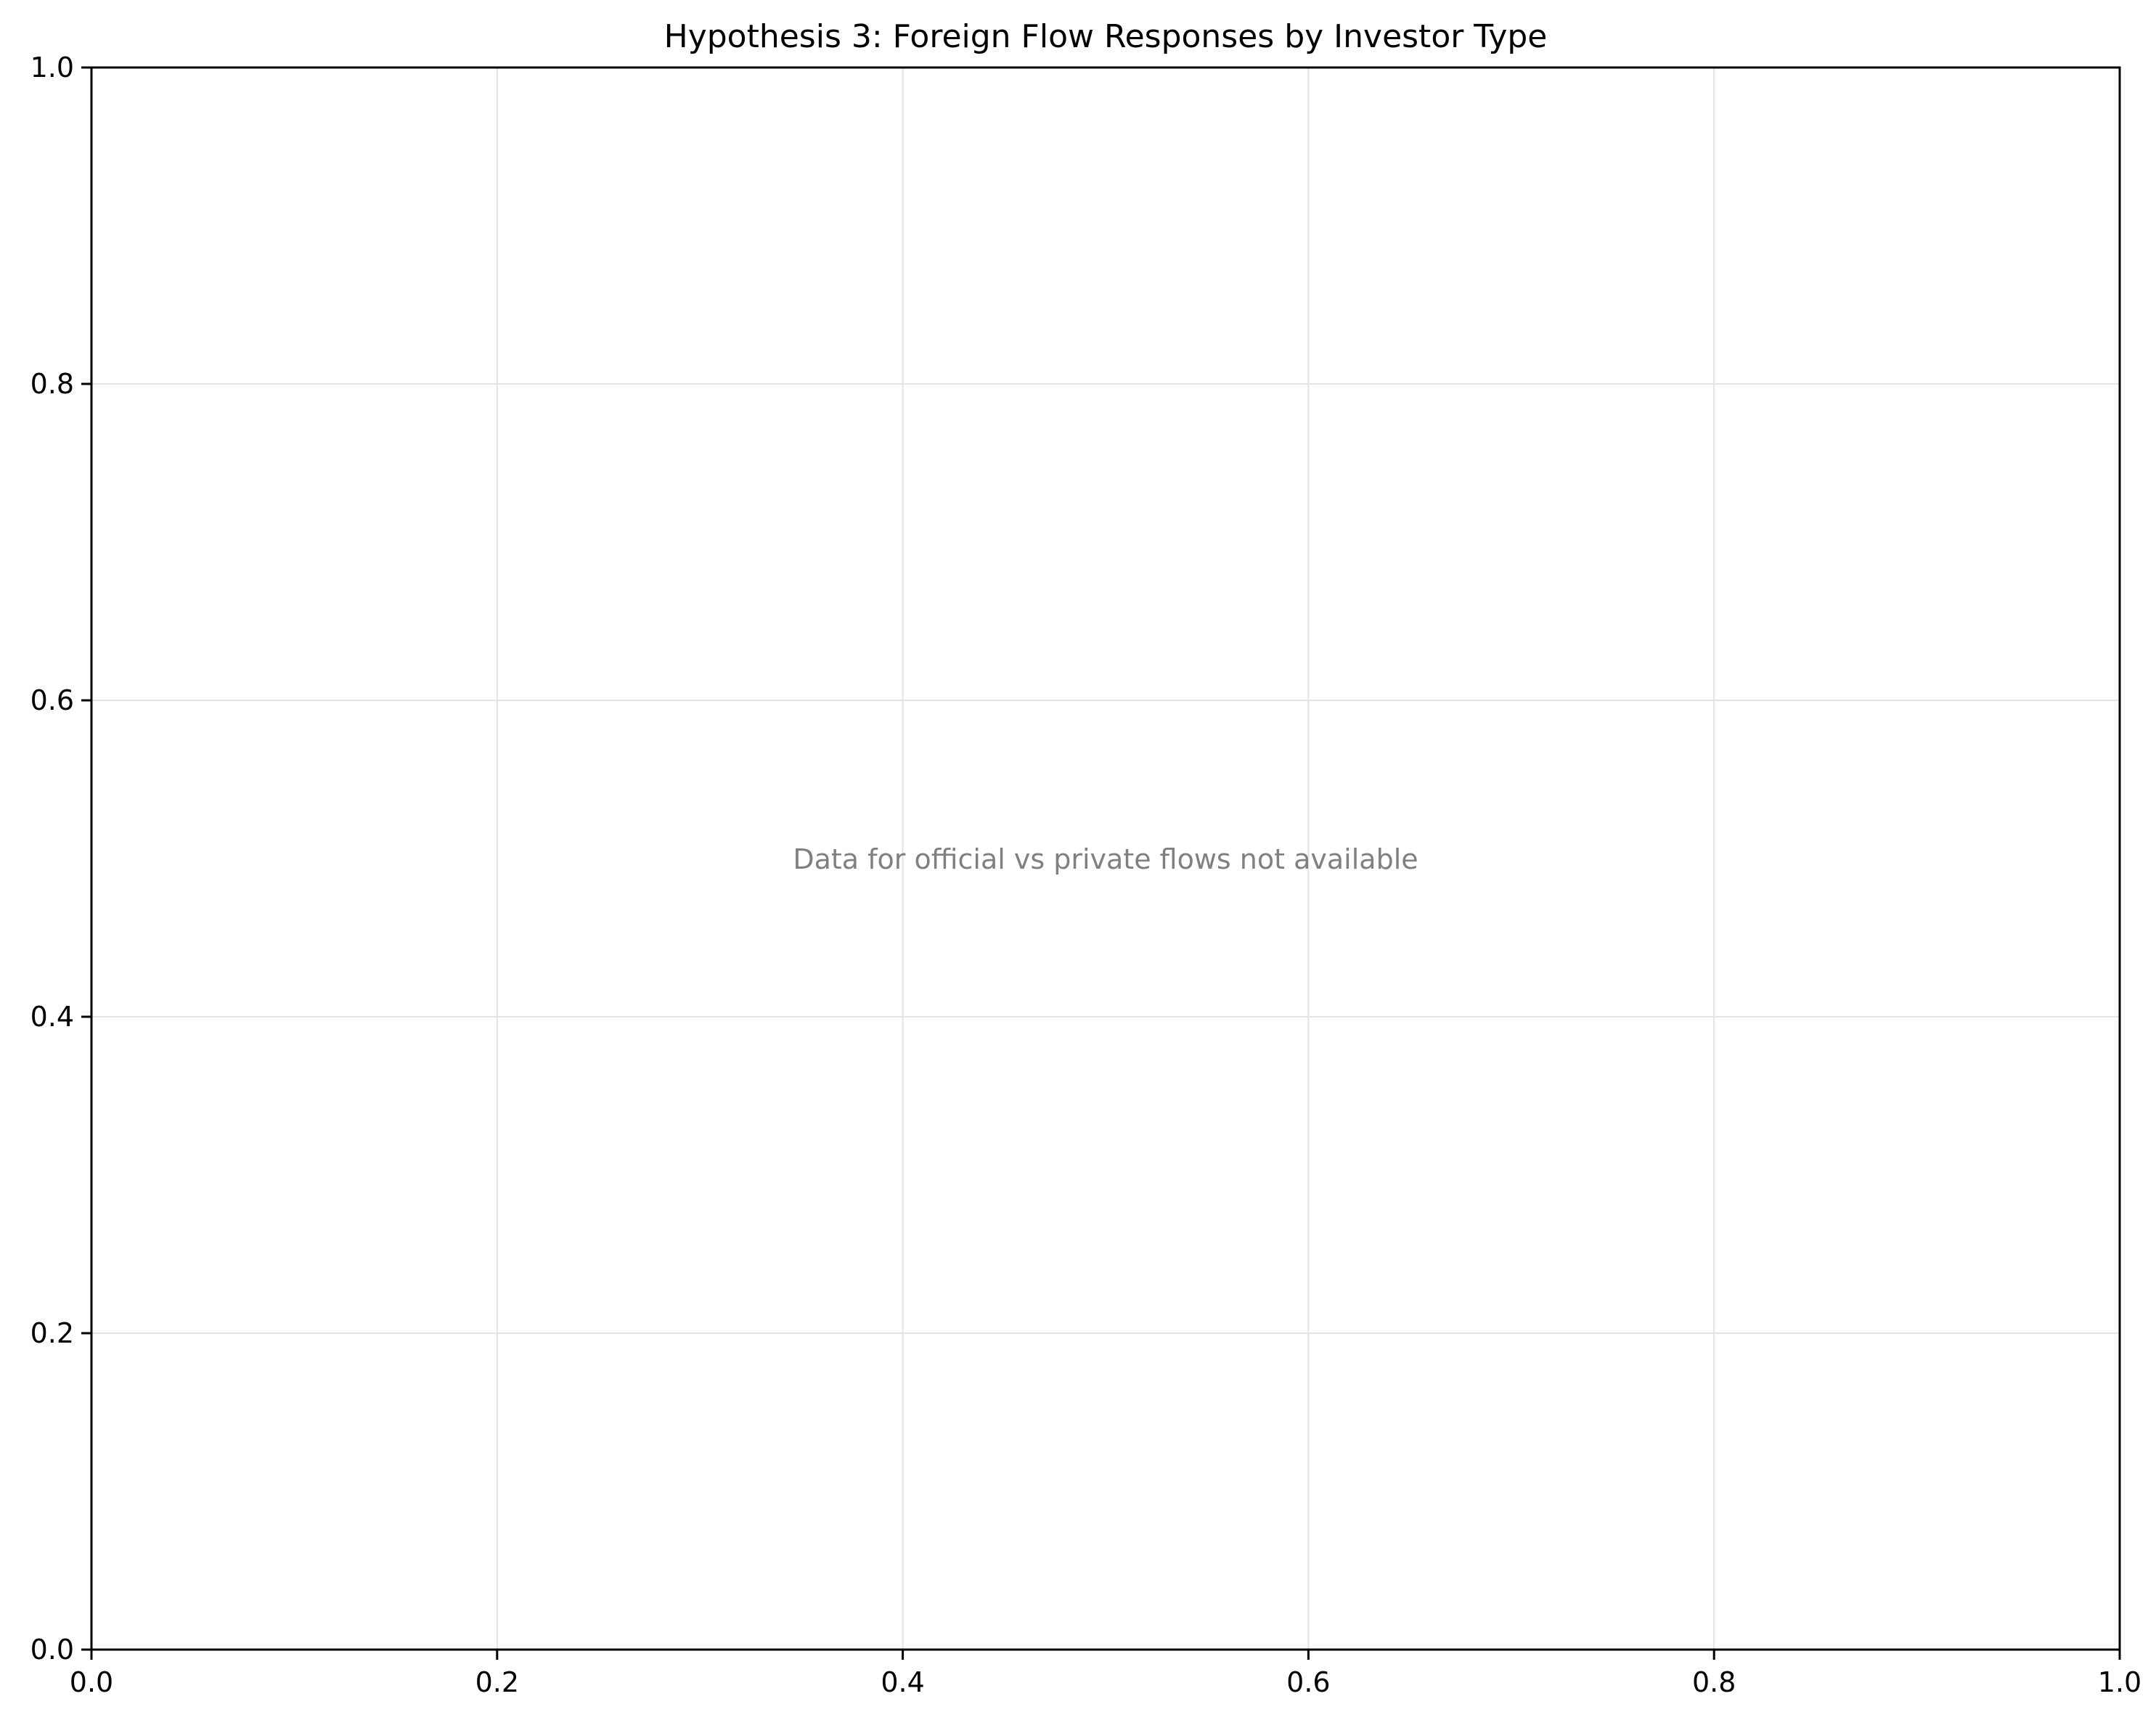 This screenshot has height=1720, width=2156. Describe the element at coordinates (92, 1682) in the screenshot. I see `x-tick-label: 0.0` at that location.